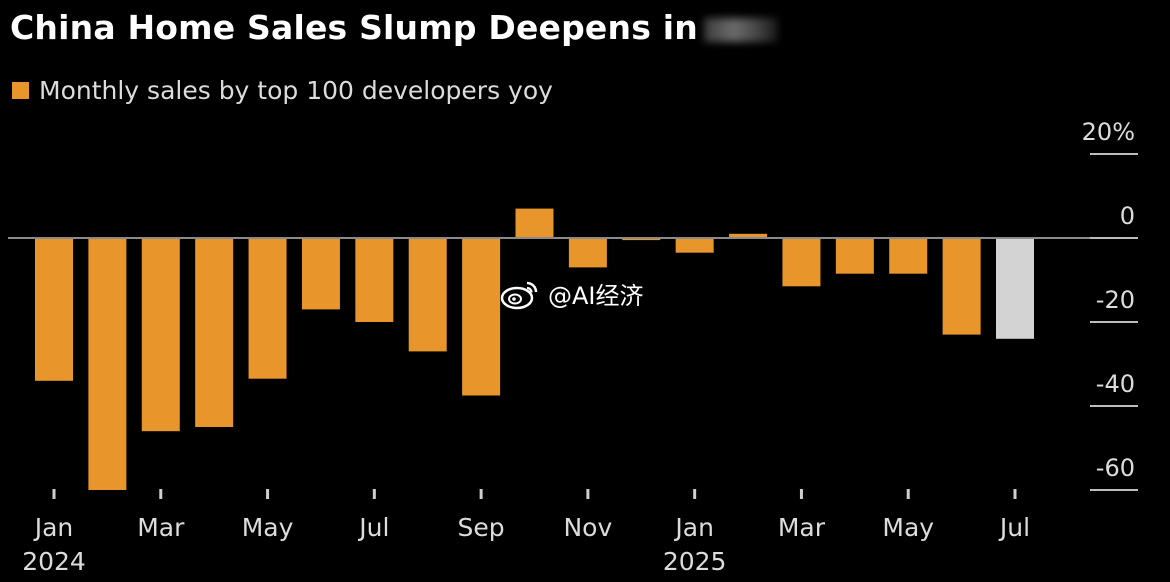 The height and width of the screenshot is (582, 1170). I want to click on weibo-logo-icon, so click(519, 295).